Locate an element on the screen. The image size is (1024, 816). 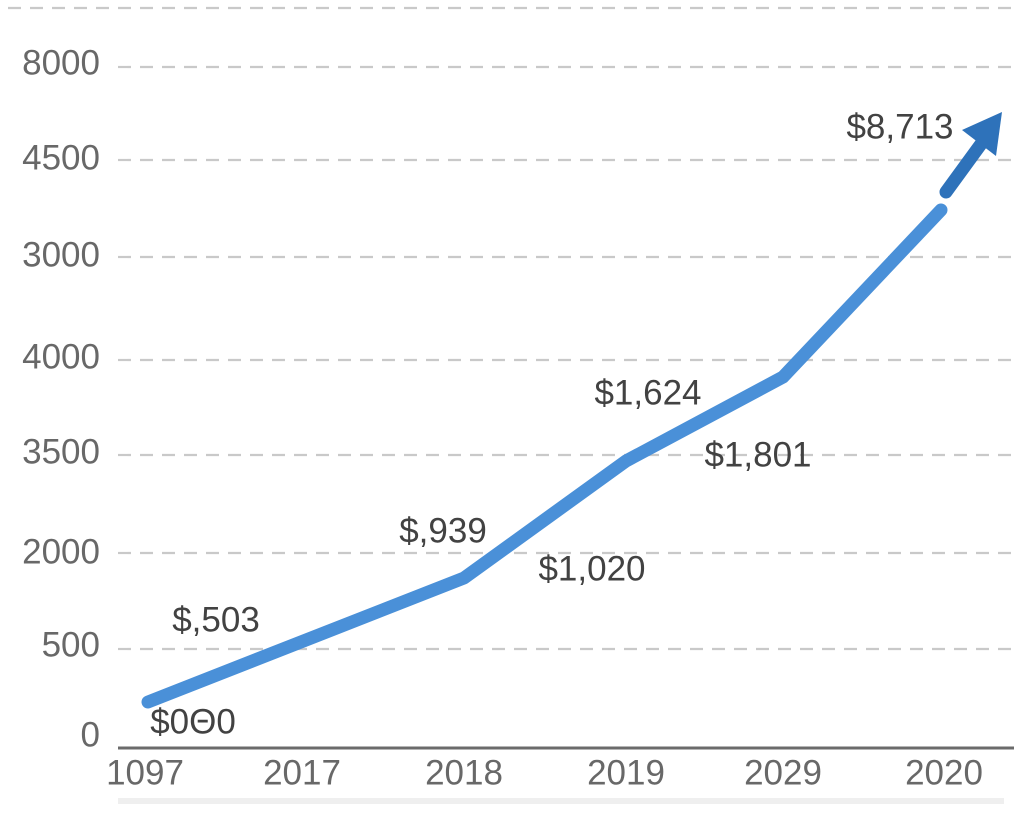
x-tick-label: 2019 is located at coordinates (626, 773).